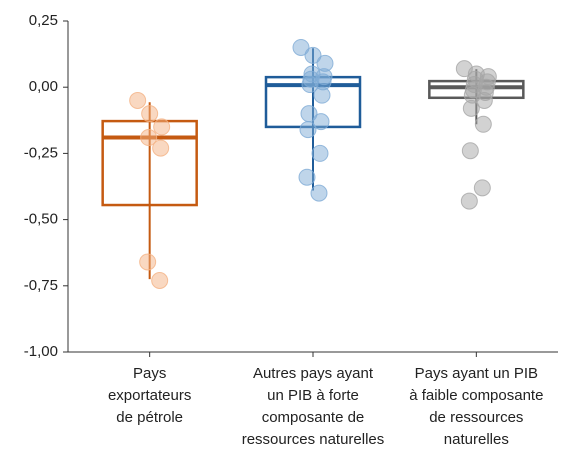 This screenshot has height=458, width=563. I want to click on x-tick-label: composante de, so click(313, 417).